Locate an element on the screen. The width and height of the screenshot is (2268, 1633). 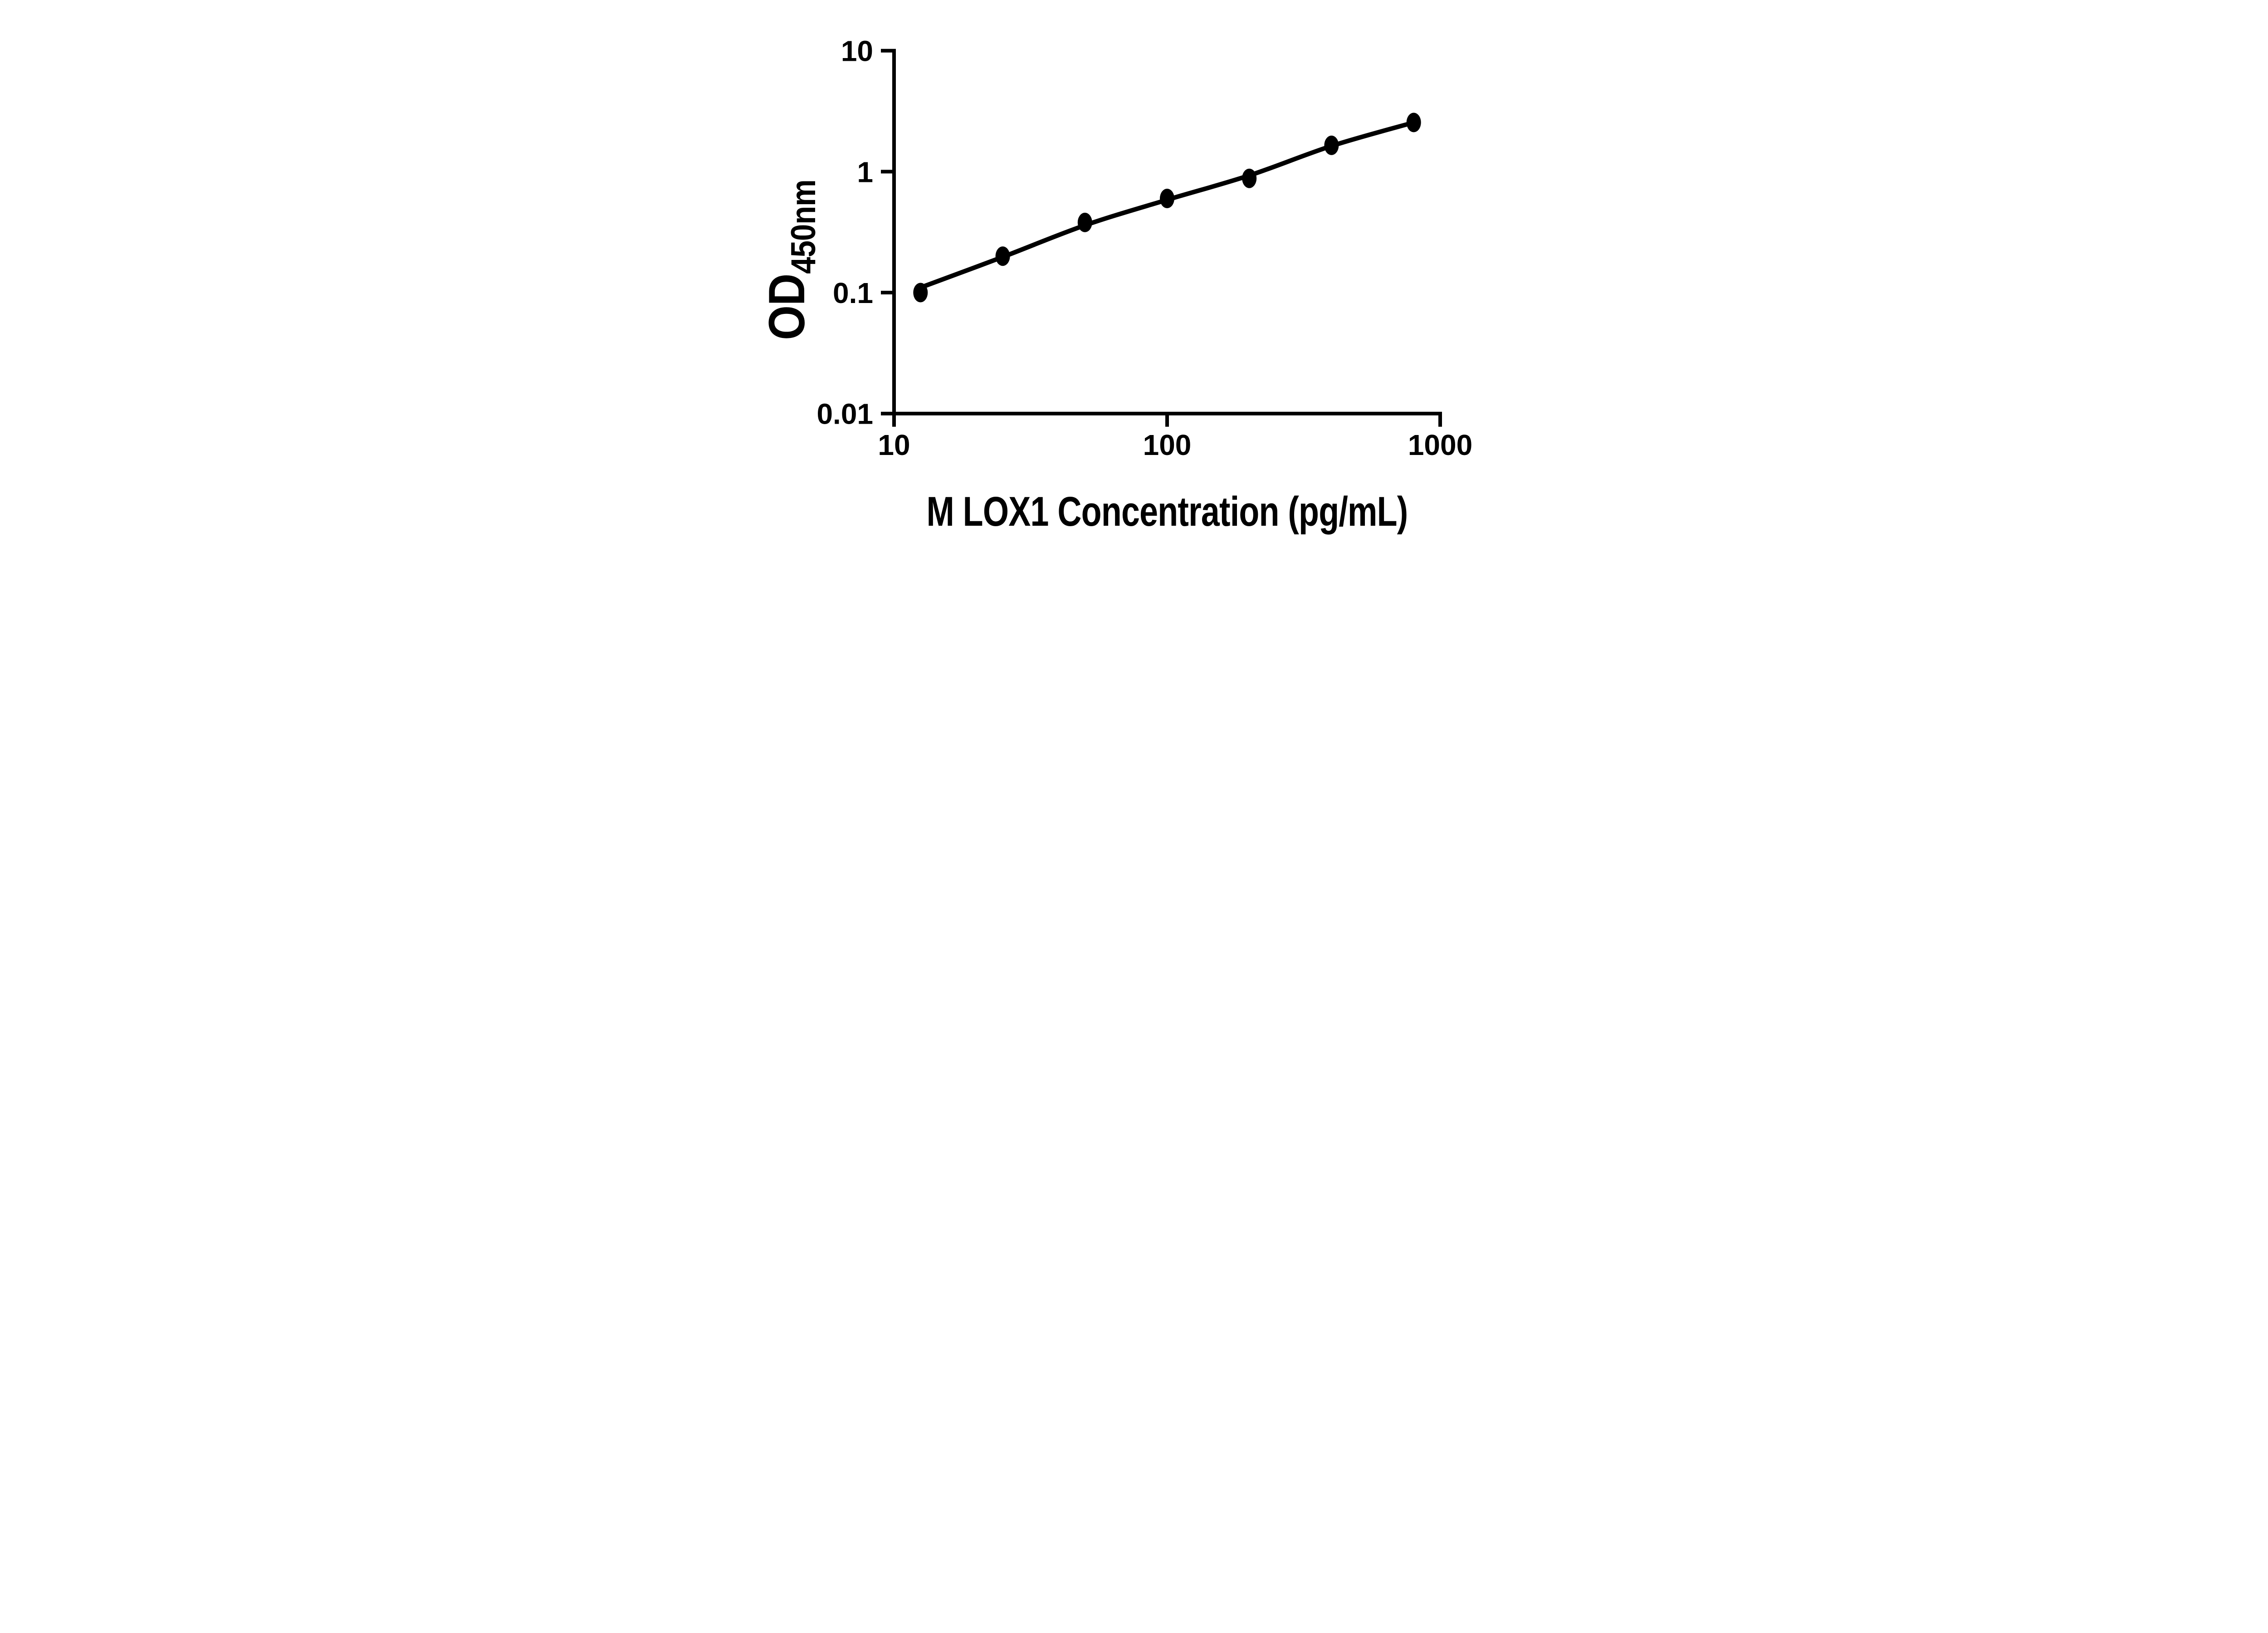
y-tick-label: 10 is located at coordinates (857, 51).